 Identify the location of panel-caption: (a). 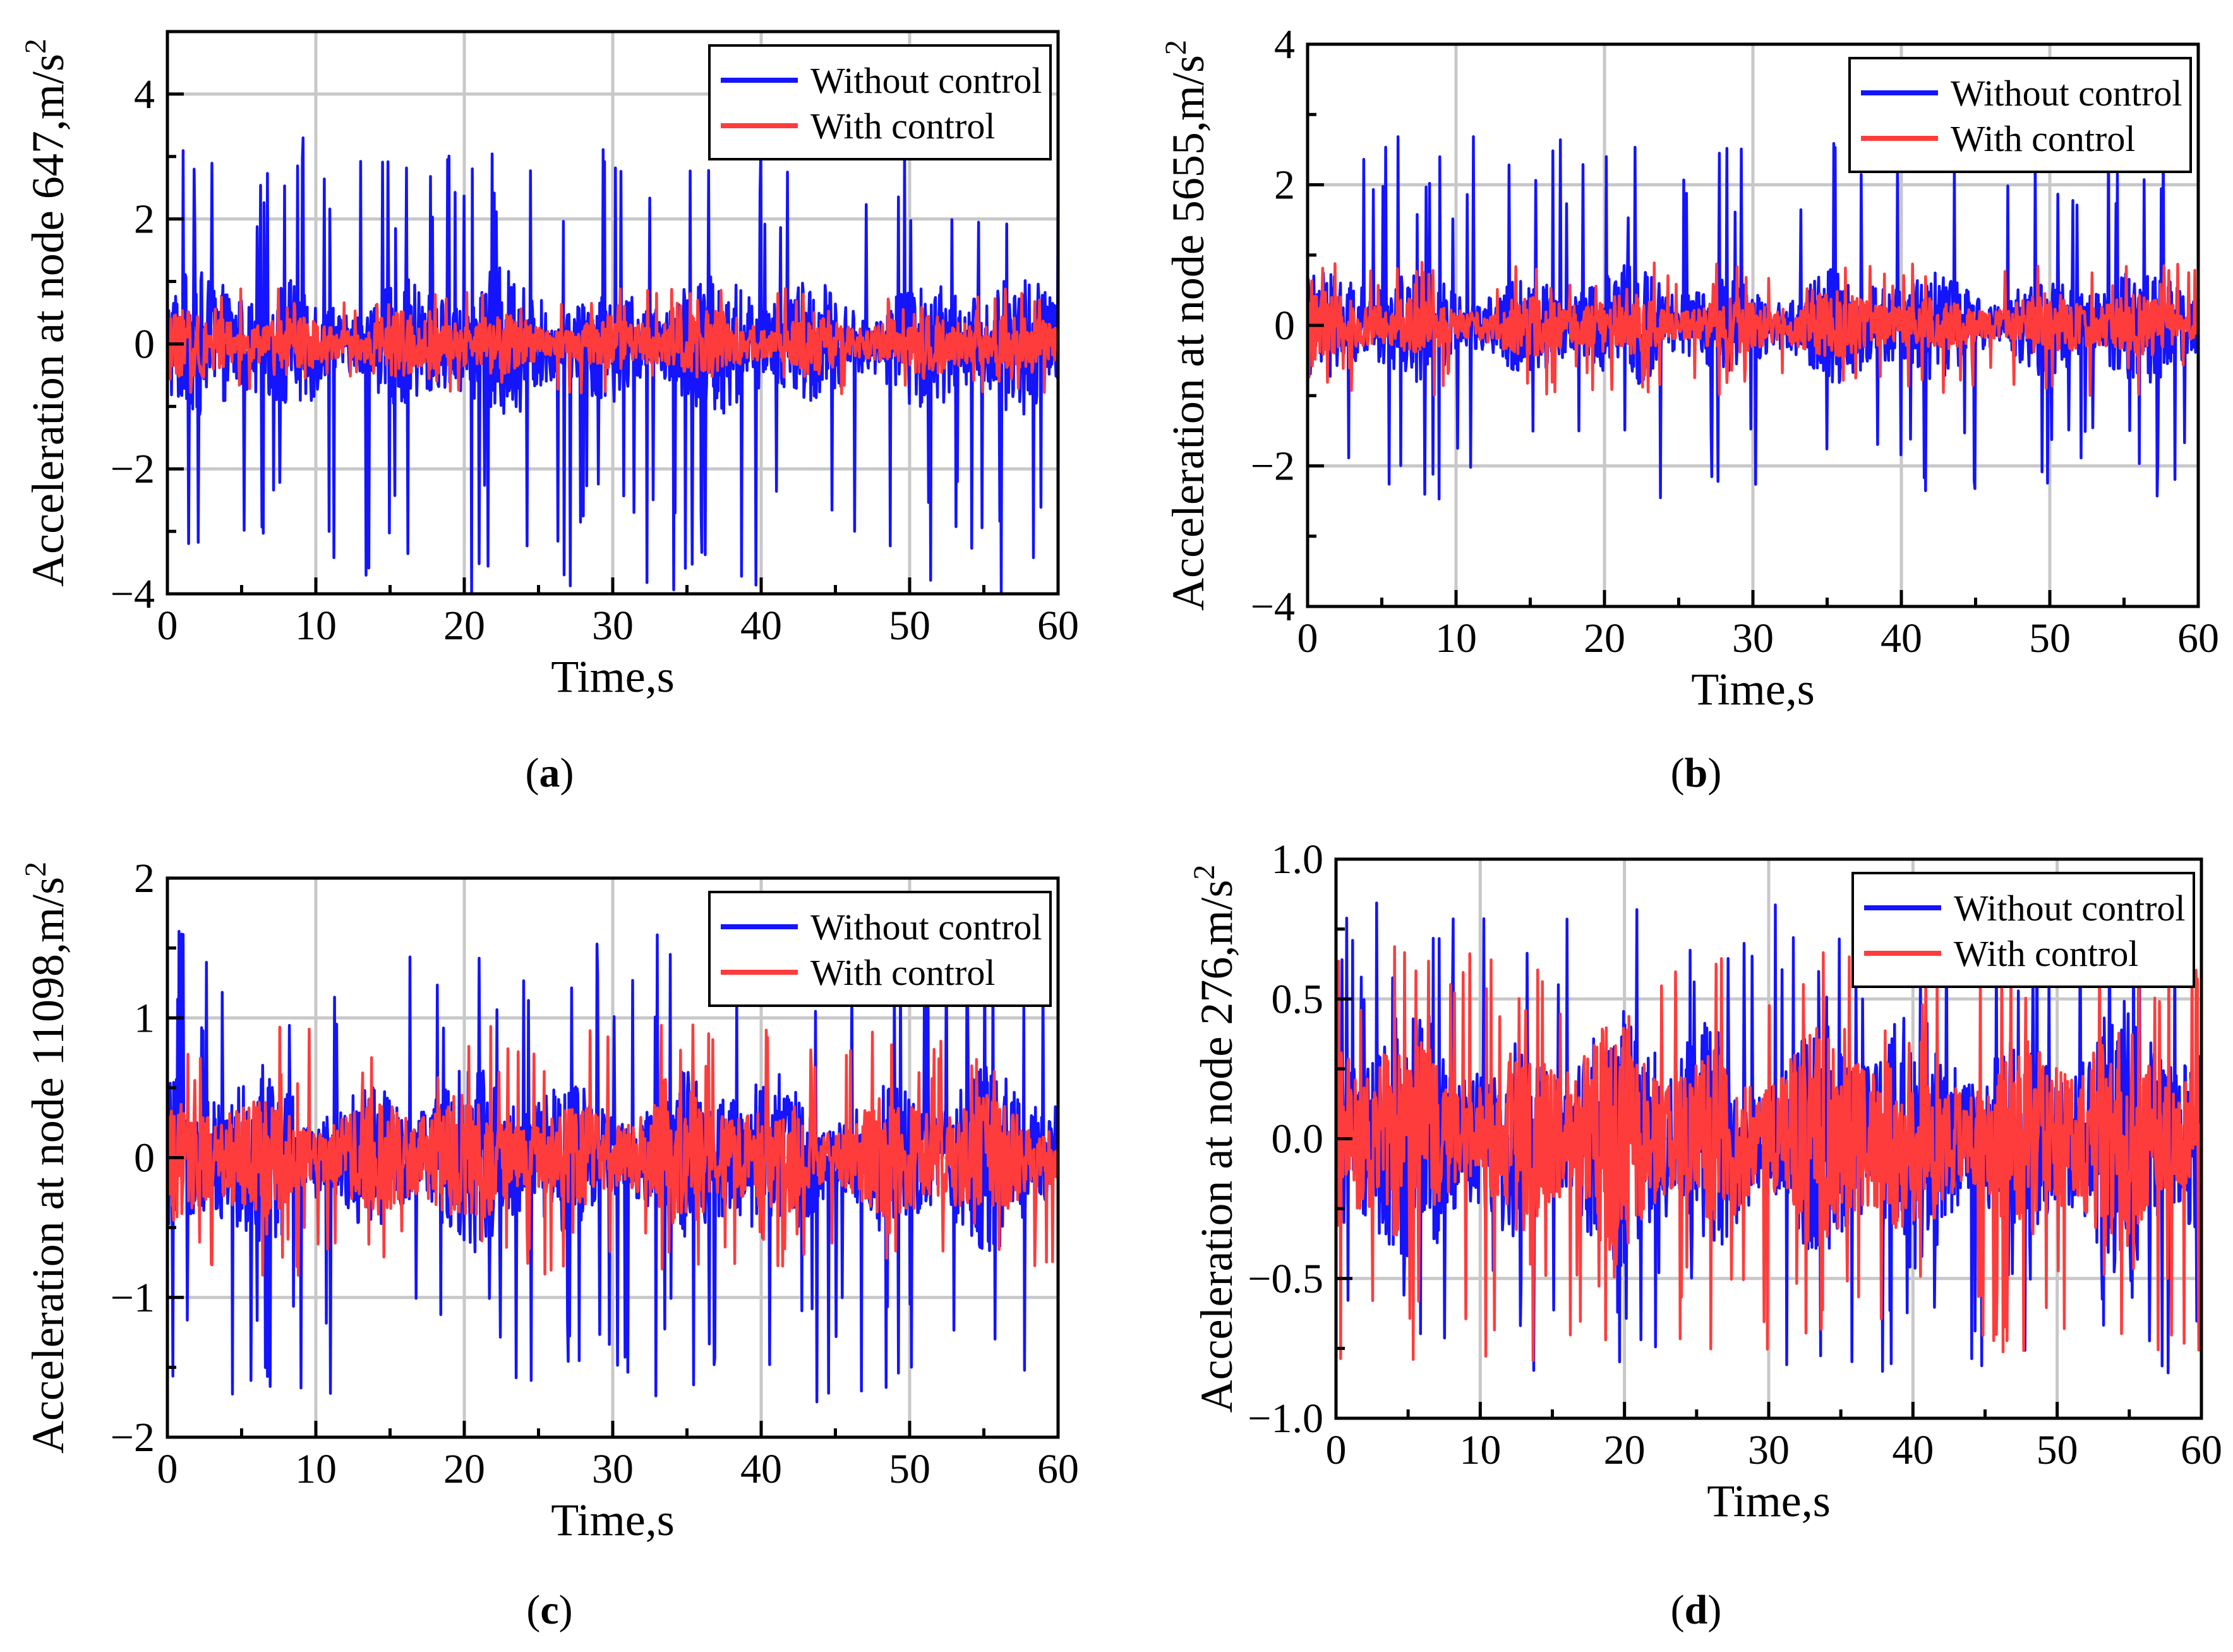
(550, 773).